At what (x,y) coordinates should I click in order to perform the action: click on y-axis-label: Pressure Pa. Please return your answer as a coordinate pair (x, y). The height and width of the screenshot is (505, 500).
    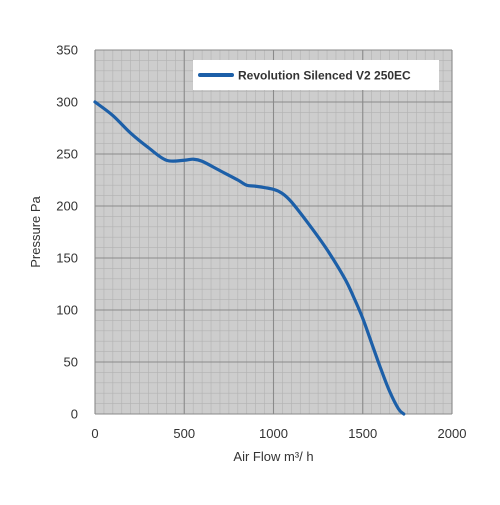
    Looking at the image, I should click on (35, 231).